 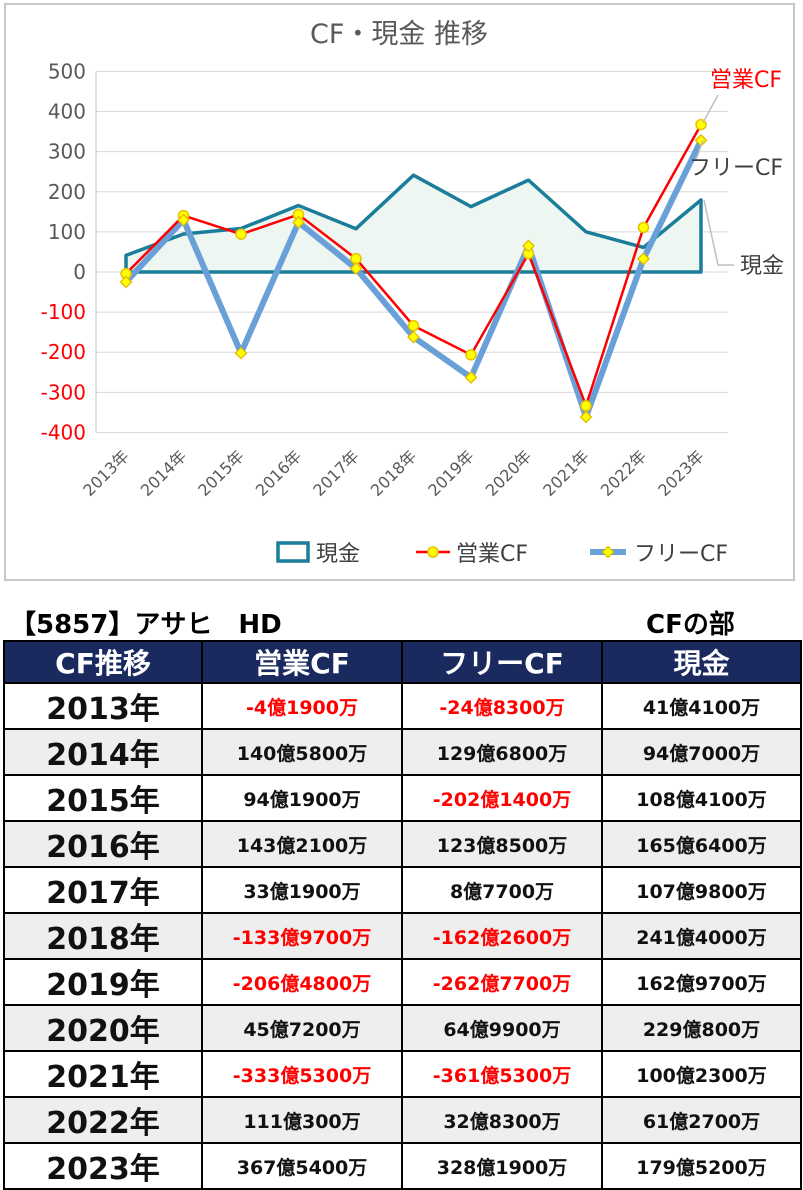 What do you see at coordinates (701, 706) in the screenshot?
I see `cash-cell: 41億4100万` at bounding box center [701, 706].